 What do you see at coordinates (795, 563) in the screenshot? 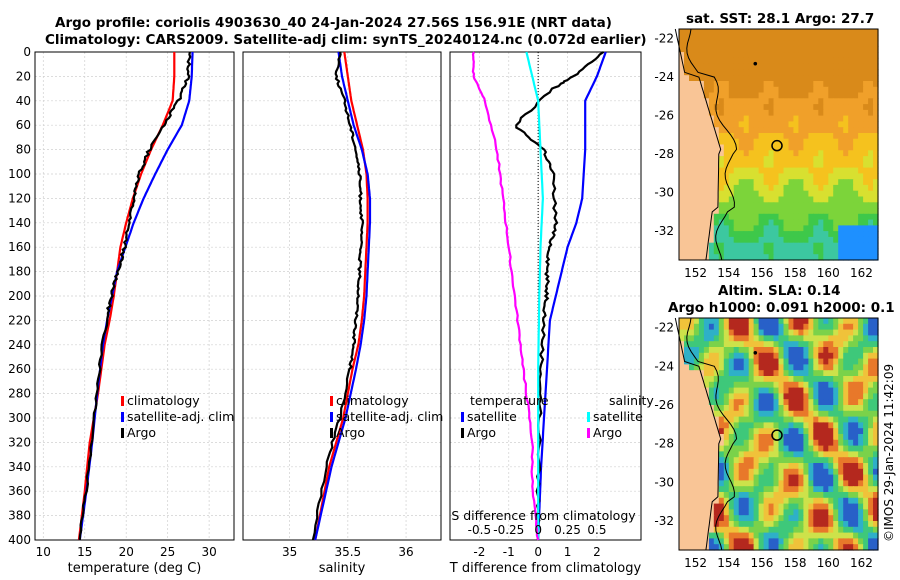
I see `sla-lon-tick: 158` at bounding box center [795, 563].